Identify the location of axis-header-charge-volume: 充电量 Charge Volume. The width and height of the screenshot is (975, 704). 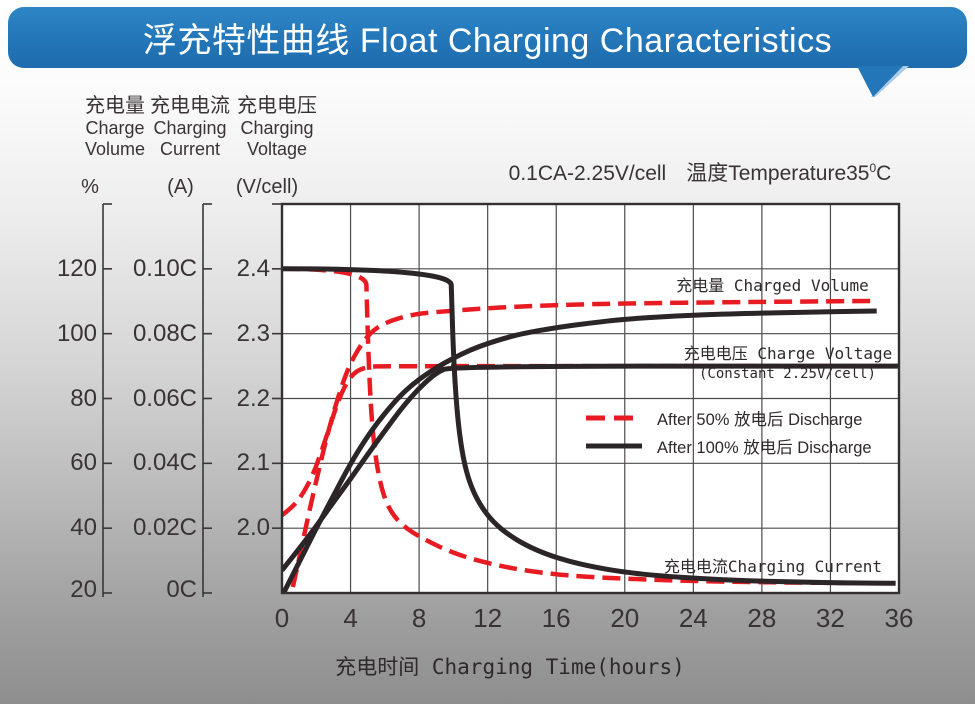
(115, 127).